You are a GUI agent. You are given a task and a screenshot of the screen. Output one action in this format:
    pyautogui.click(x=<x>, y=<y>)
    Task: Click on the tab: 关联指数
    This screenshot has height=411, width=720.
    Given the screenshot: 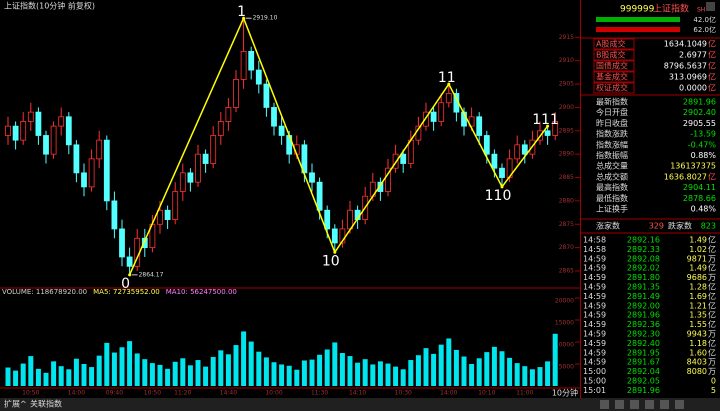 What is the action you would take?
    pyautogui.click(x=46, y=404)
    